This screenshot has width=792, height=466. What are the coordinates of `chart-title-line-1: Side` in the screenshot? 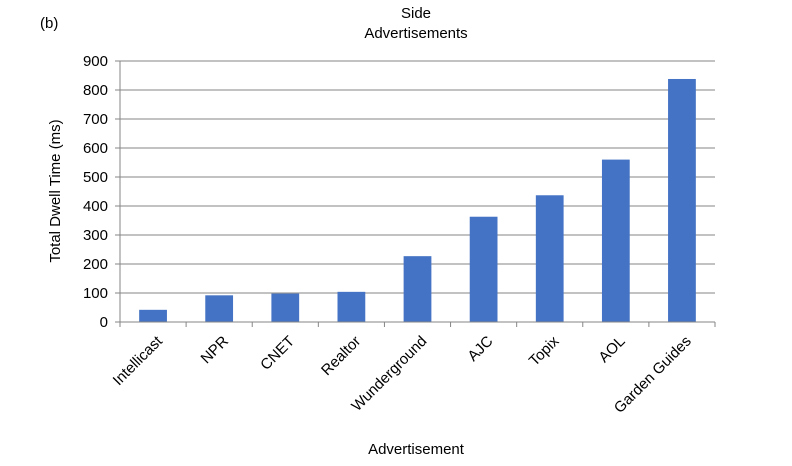 It's located at (416, 13).